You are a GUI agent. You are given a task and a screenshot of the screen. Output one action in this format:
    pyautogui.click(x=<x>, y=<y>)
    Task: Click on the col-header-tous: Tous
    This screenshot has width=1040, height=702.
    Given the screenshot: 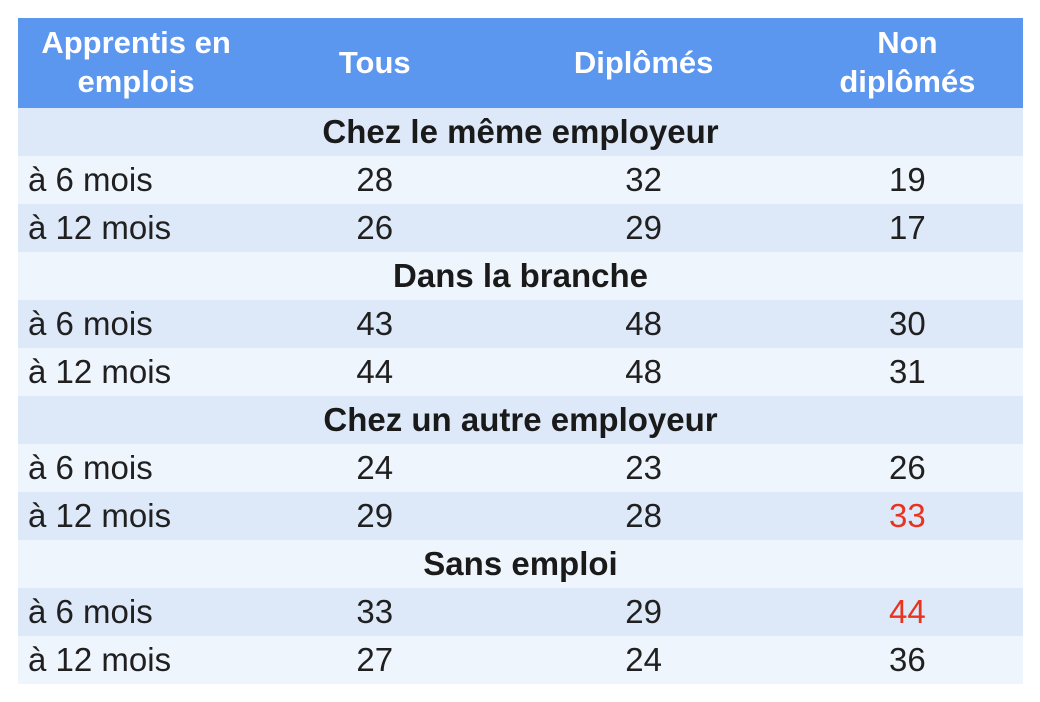 What is the action you would take?
    pyautogui.click(x=374, y=63)
    